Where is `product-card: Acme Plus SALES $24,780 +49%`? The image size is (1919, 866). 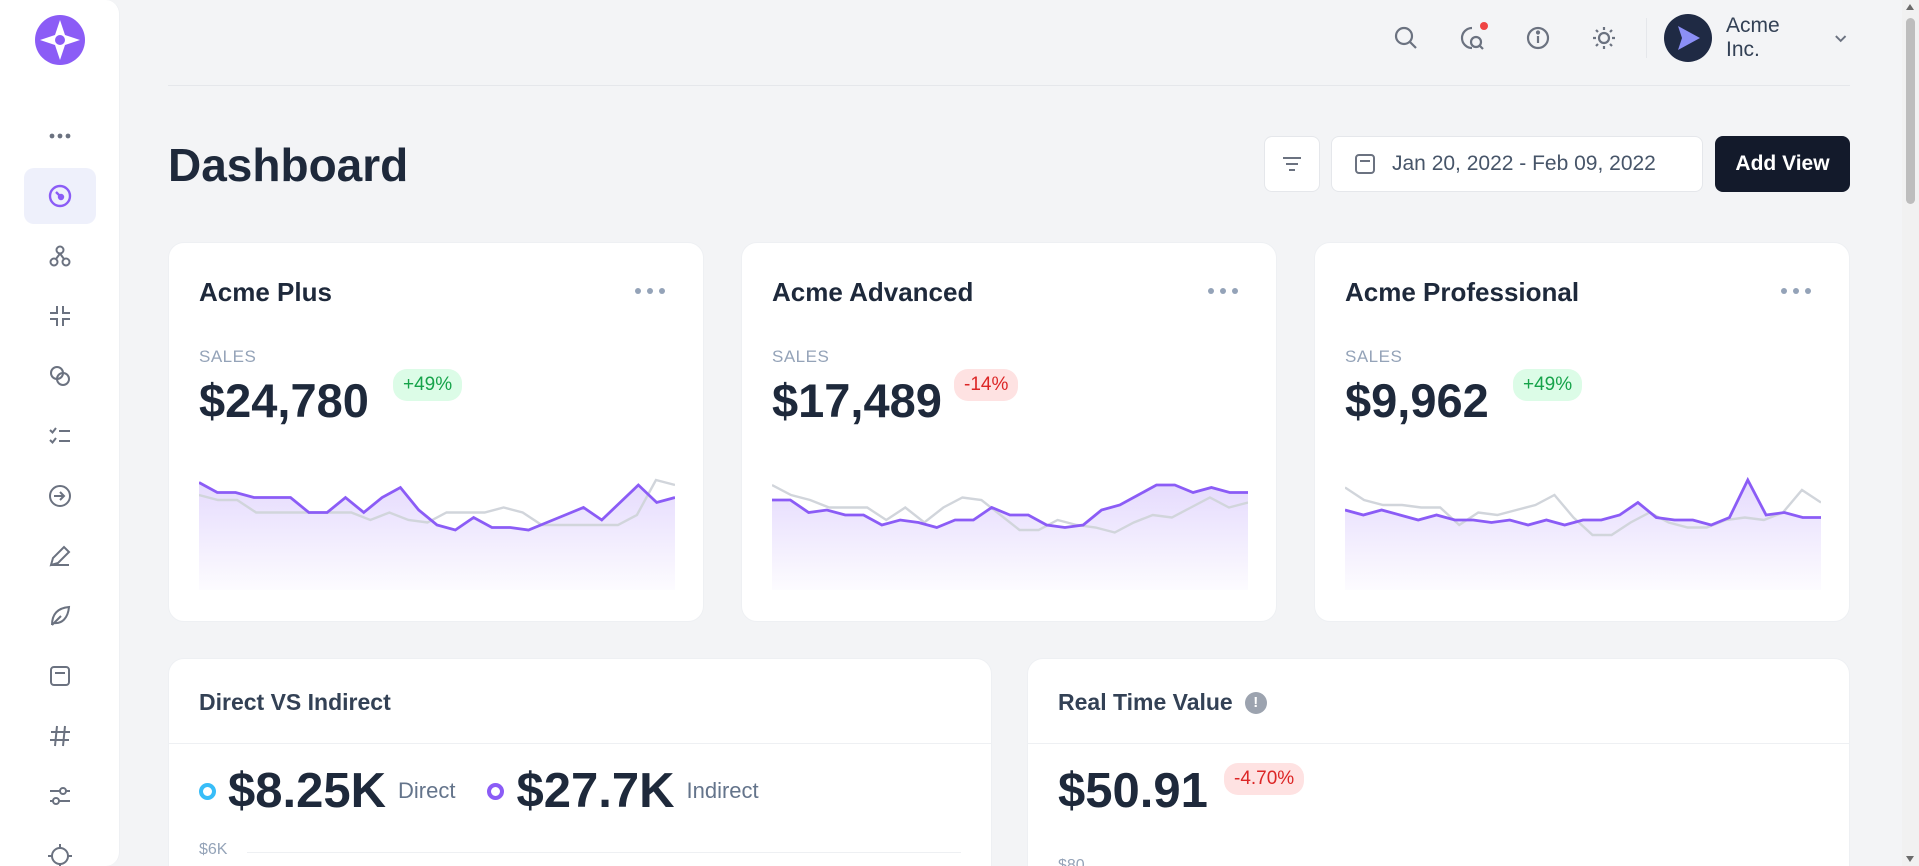 product-card: Acme Plus SALES $24,780 +49% is located at coordinates (436, 432).